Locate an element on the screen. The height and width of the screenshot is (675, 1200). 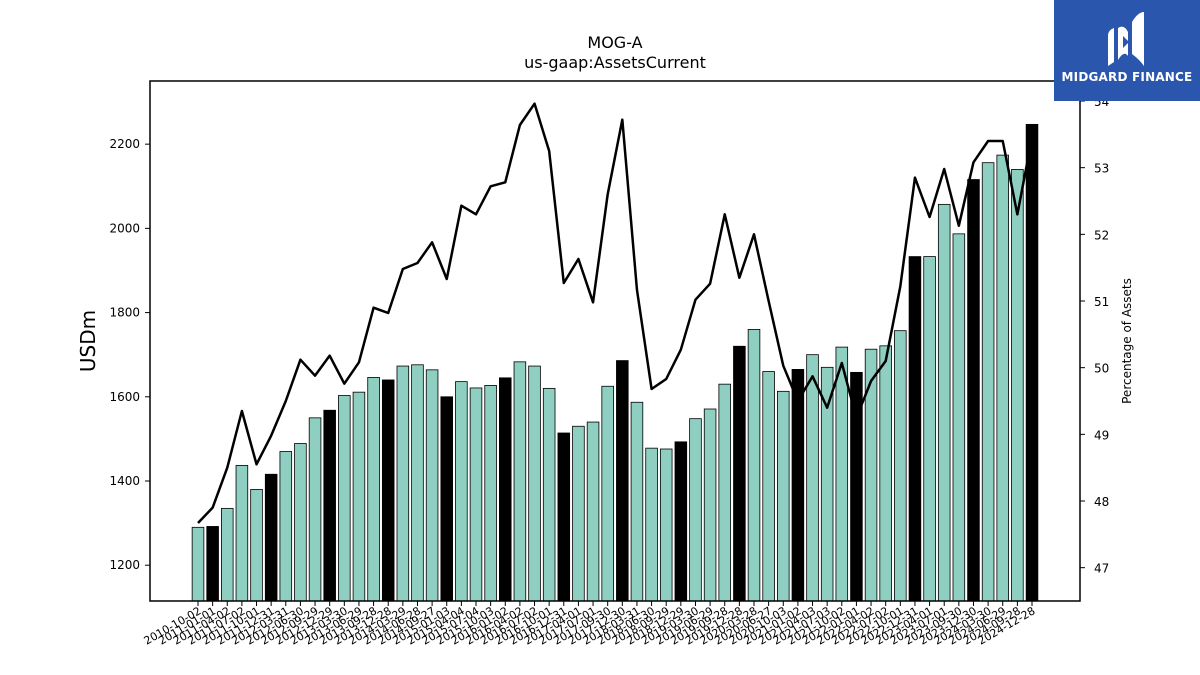
y2-tick-label: 48 is located at coordinates (1101, 502).